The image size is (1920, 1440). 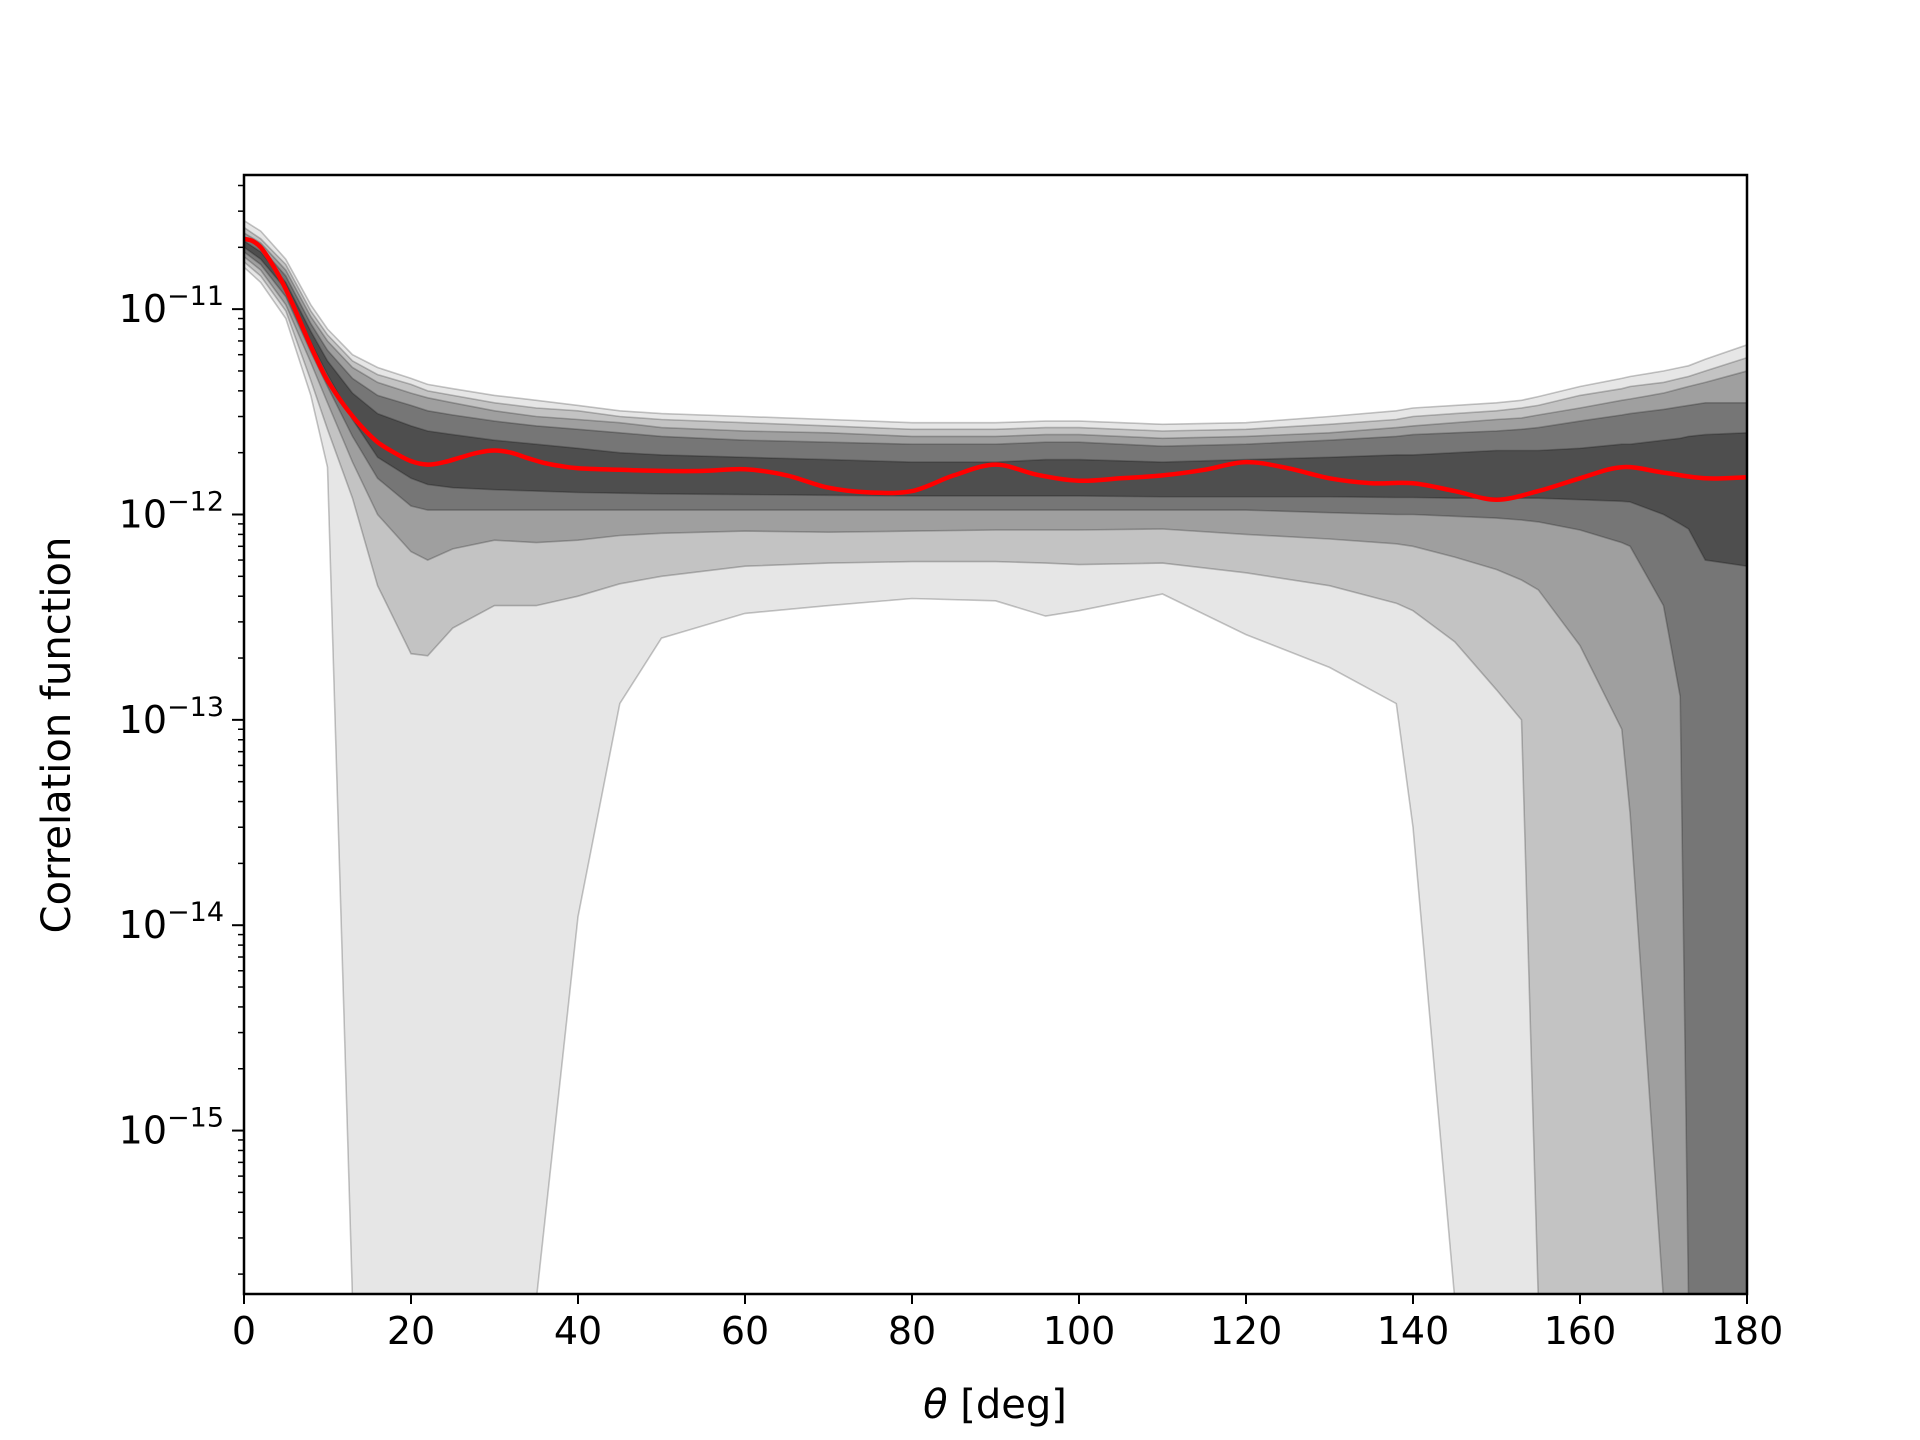 What do you see at coordinates (1007, 1323) in the screenshot?
I see `x-axis: 0 20 40 60 80 100 120 140 160 180` at bounding box center [1007, 1323].